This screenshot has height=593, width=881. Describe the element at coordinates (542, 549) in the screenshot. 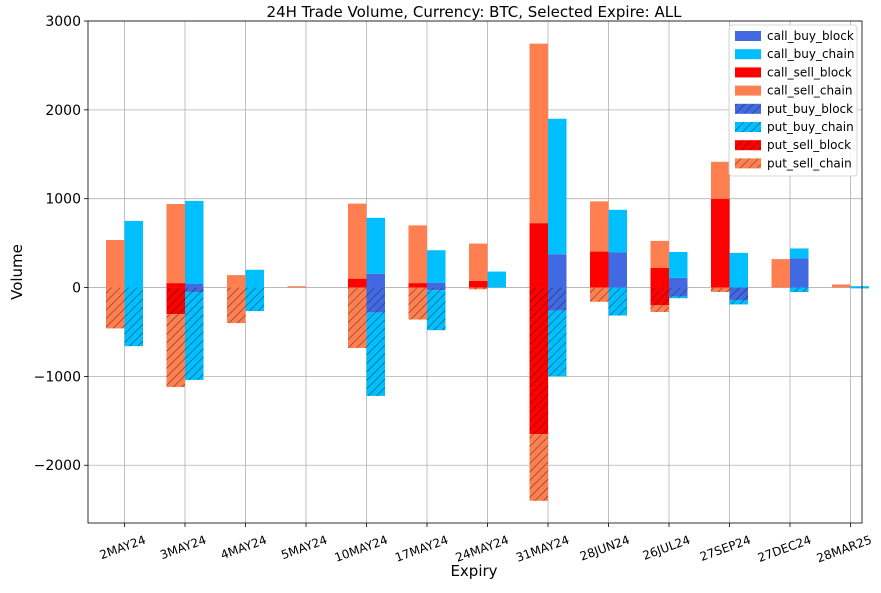

I see `x-tick-label: 31MAY24` at that location.